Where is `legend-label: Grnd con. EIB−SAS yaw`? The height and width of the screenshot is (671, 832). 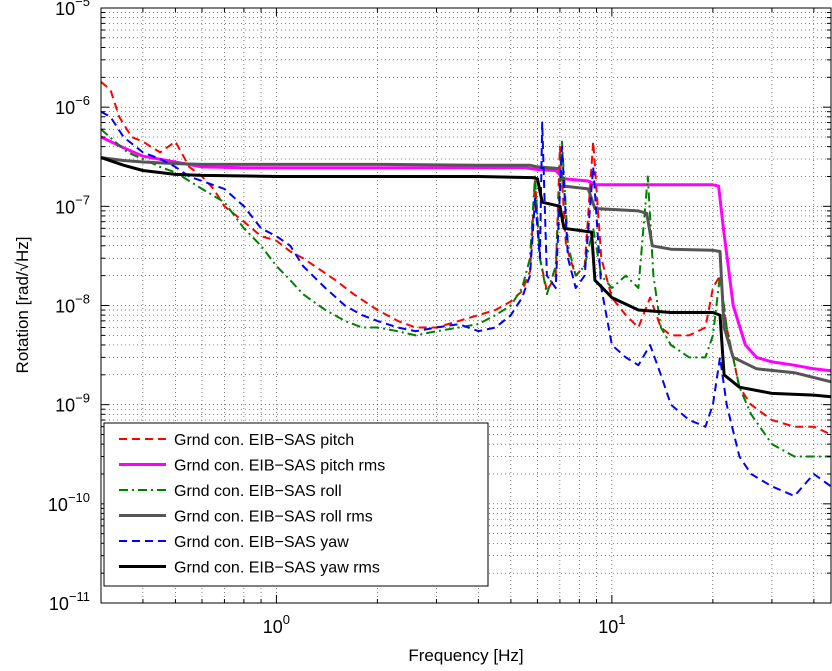
legend-label: Grnd con. EIB−SAS yaw is located at coordinates (261, 542).